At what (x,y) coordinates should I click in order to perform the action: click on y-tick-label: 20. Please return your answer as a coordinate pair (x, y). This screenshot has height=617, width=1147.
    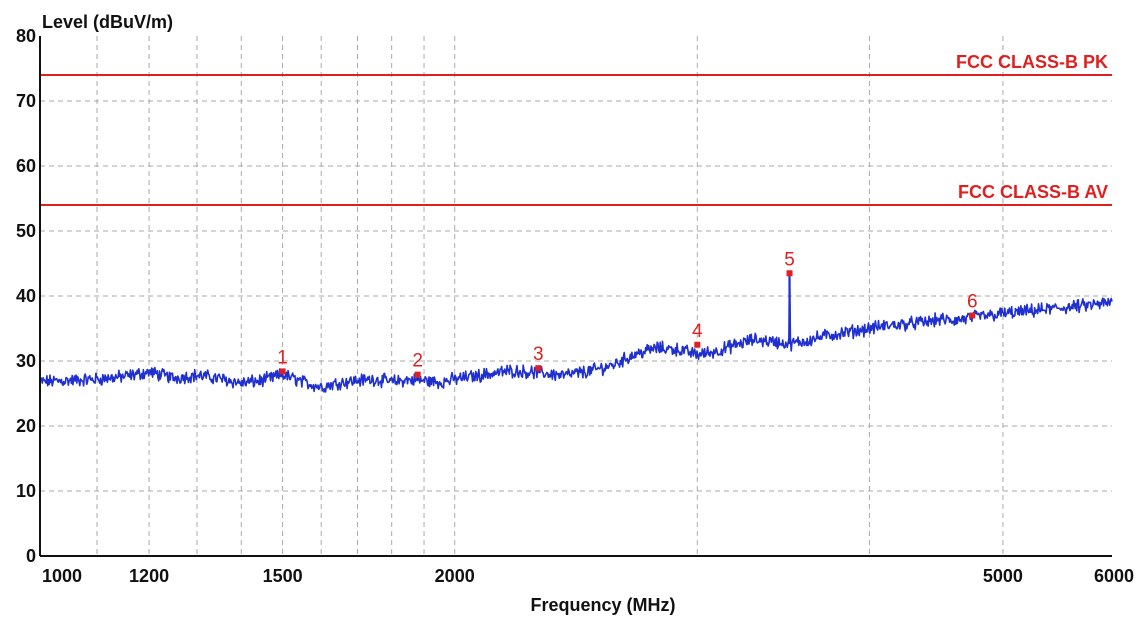
    Looking at the image, I should click on (26, 426).